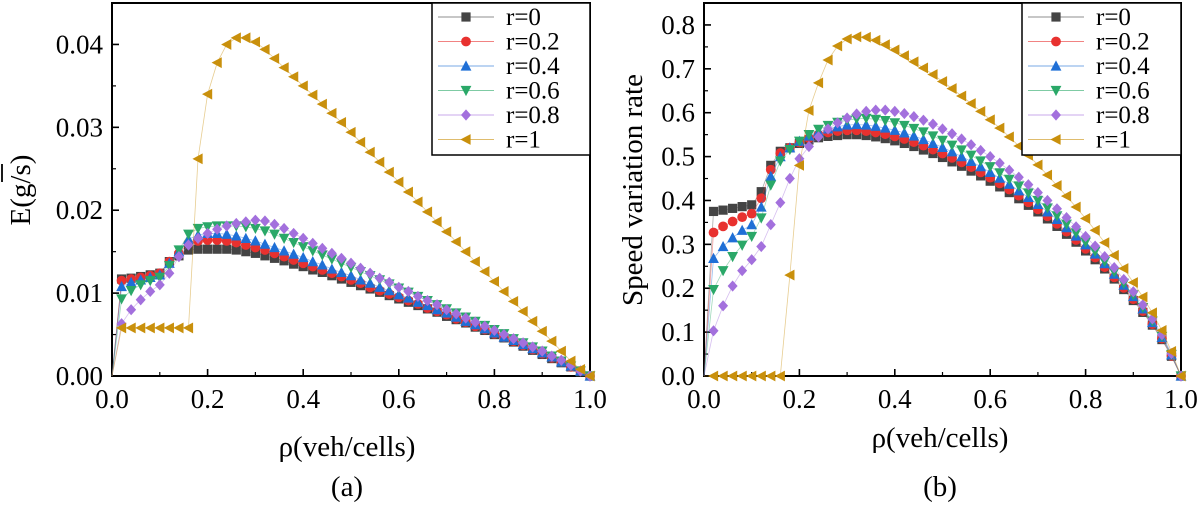 Image resolution: width=1200 pixels, height=512 pixels. What do you see at coordinates (79, 127) in the screenshot?
I see `y-tick-label: 0.03` at bounding box center [79, 127].